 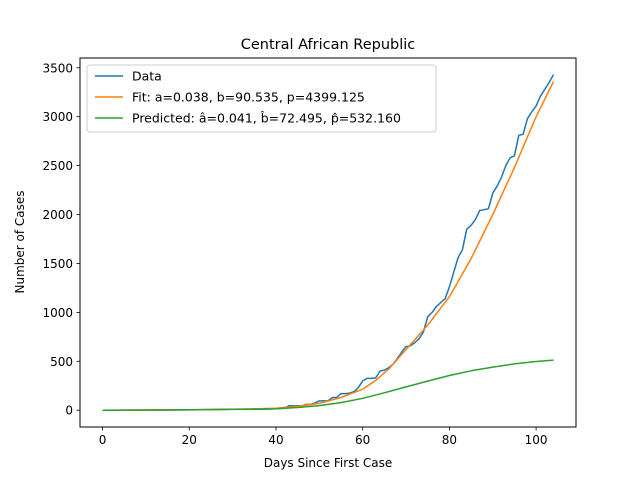 What do you see at coordinates (20, 241) in the screenshot?
I see `y-axis-label: Number of Cases` at bounding box center [20, 241].